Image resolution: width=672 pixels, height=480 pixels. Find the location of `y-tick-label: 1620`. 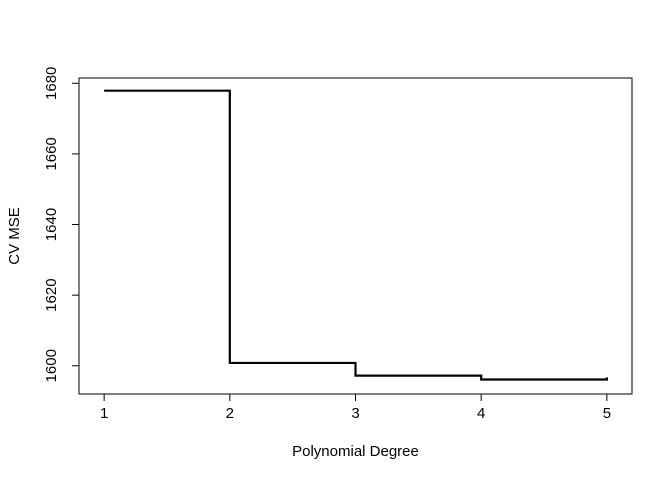

y-tick-label: 1620 is located at coordinates (51, 294).